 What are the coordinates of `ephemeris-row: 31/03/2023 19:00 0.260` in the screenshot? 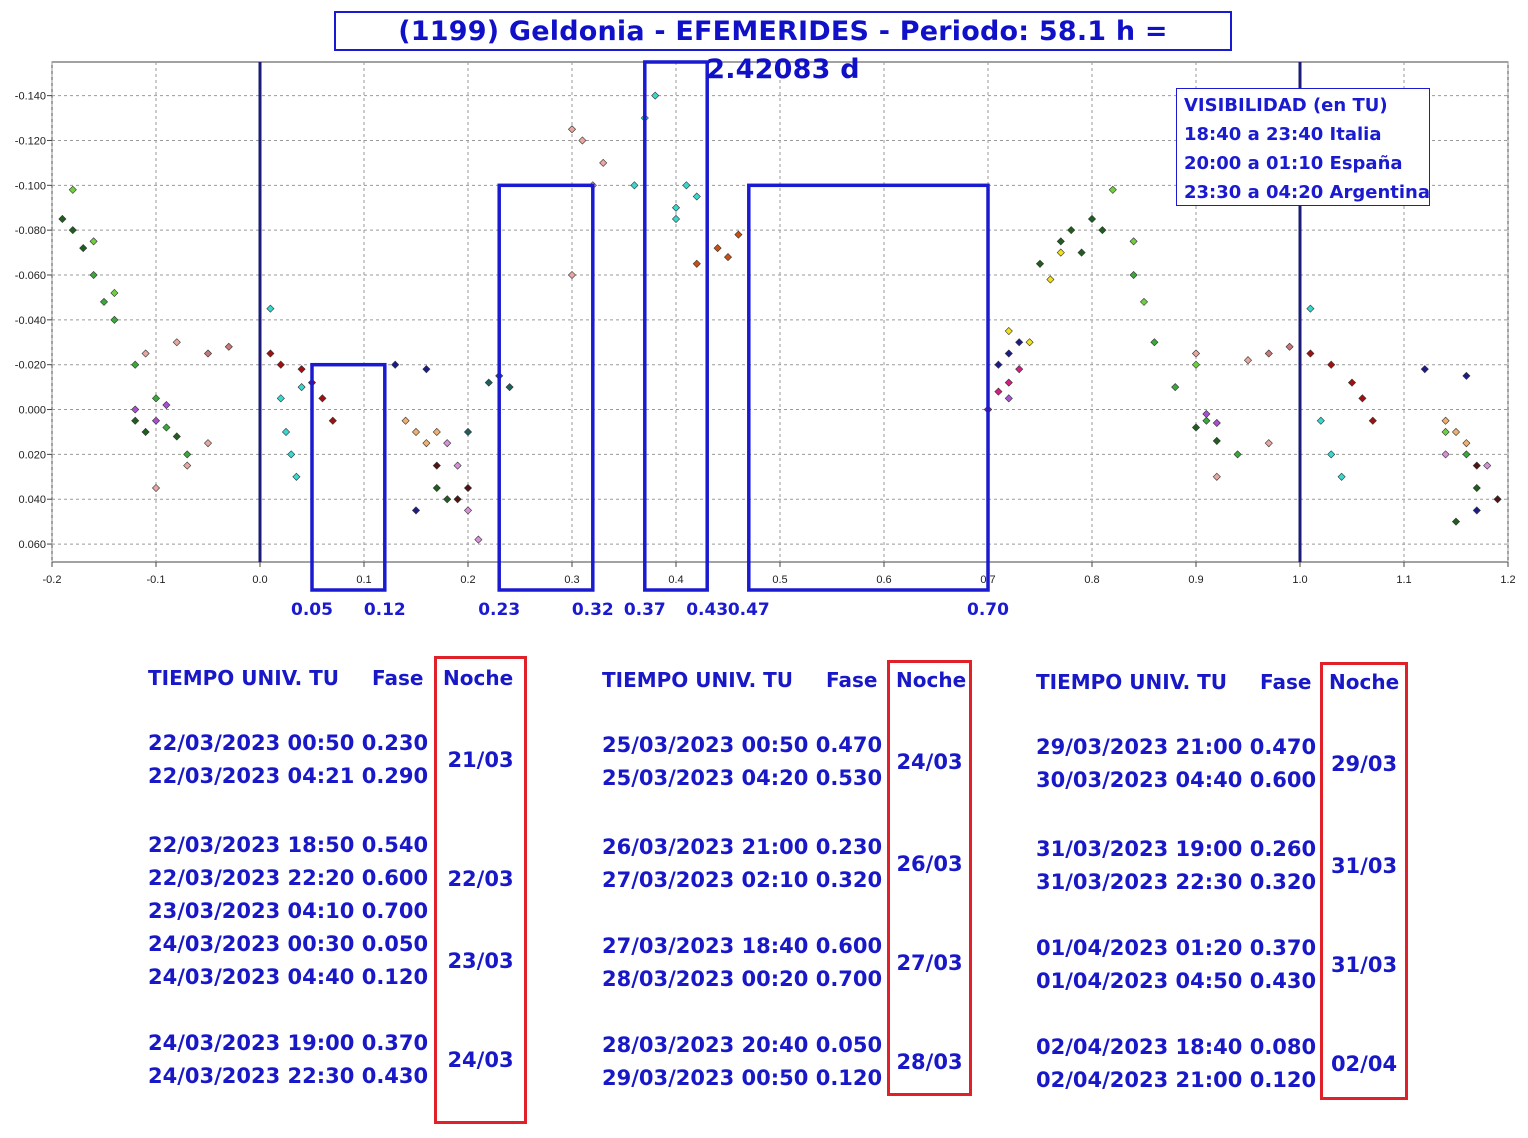 It's located at (1176, 849).